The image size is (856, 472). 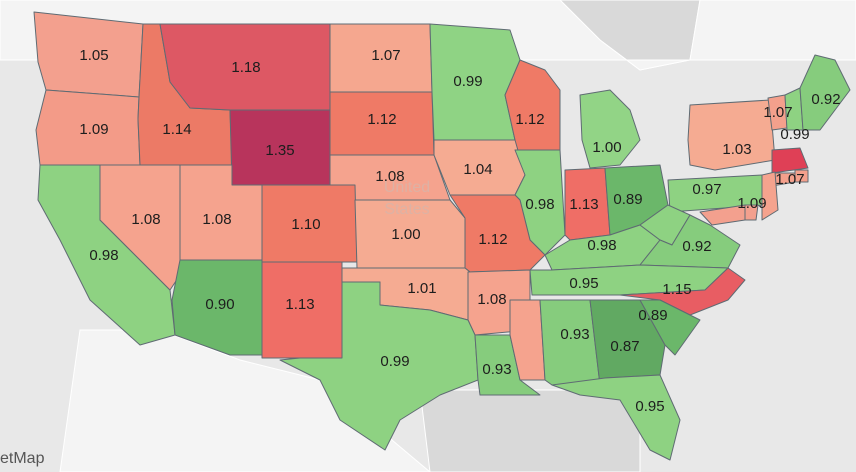 I want to click on country-label: United, so click(x=407, y=187).